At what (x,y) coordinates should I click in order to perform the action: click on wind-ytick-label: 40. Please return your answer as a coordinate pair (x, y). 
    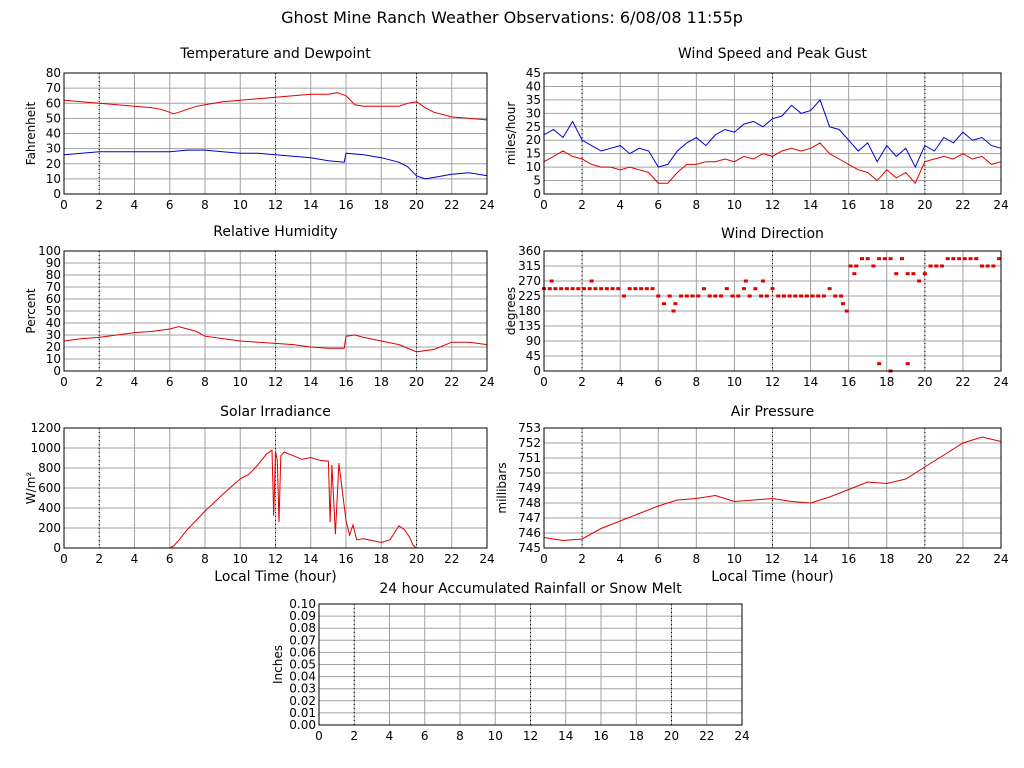
    Looking at the image, I should click on (533, 86).